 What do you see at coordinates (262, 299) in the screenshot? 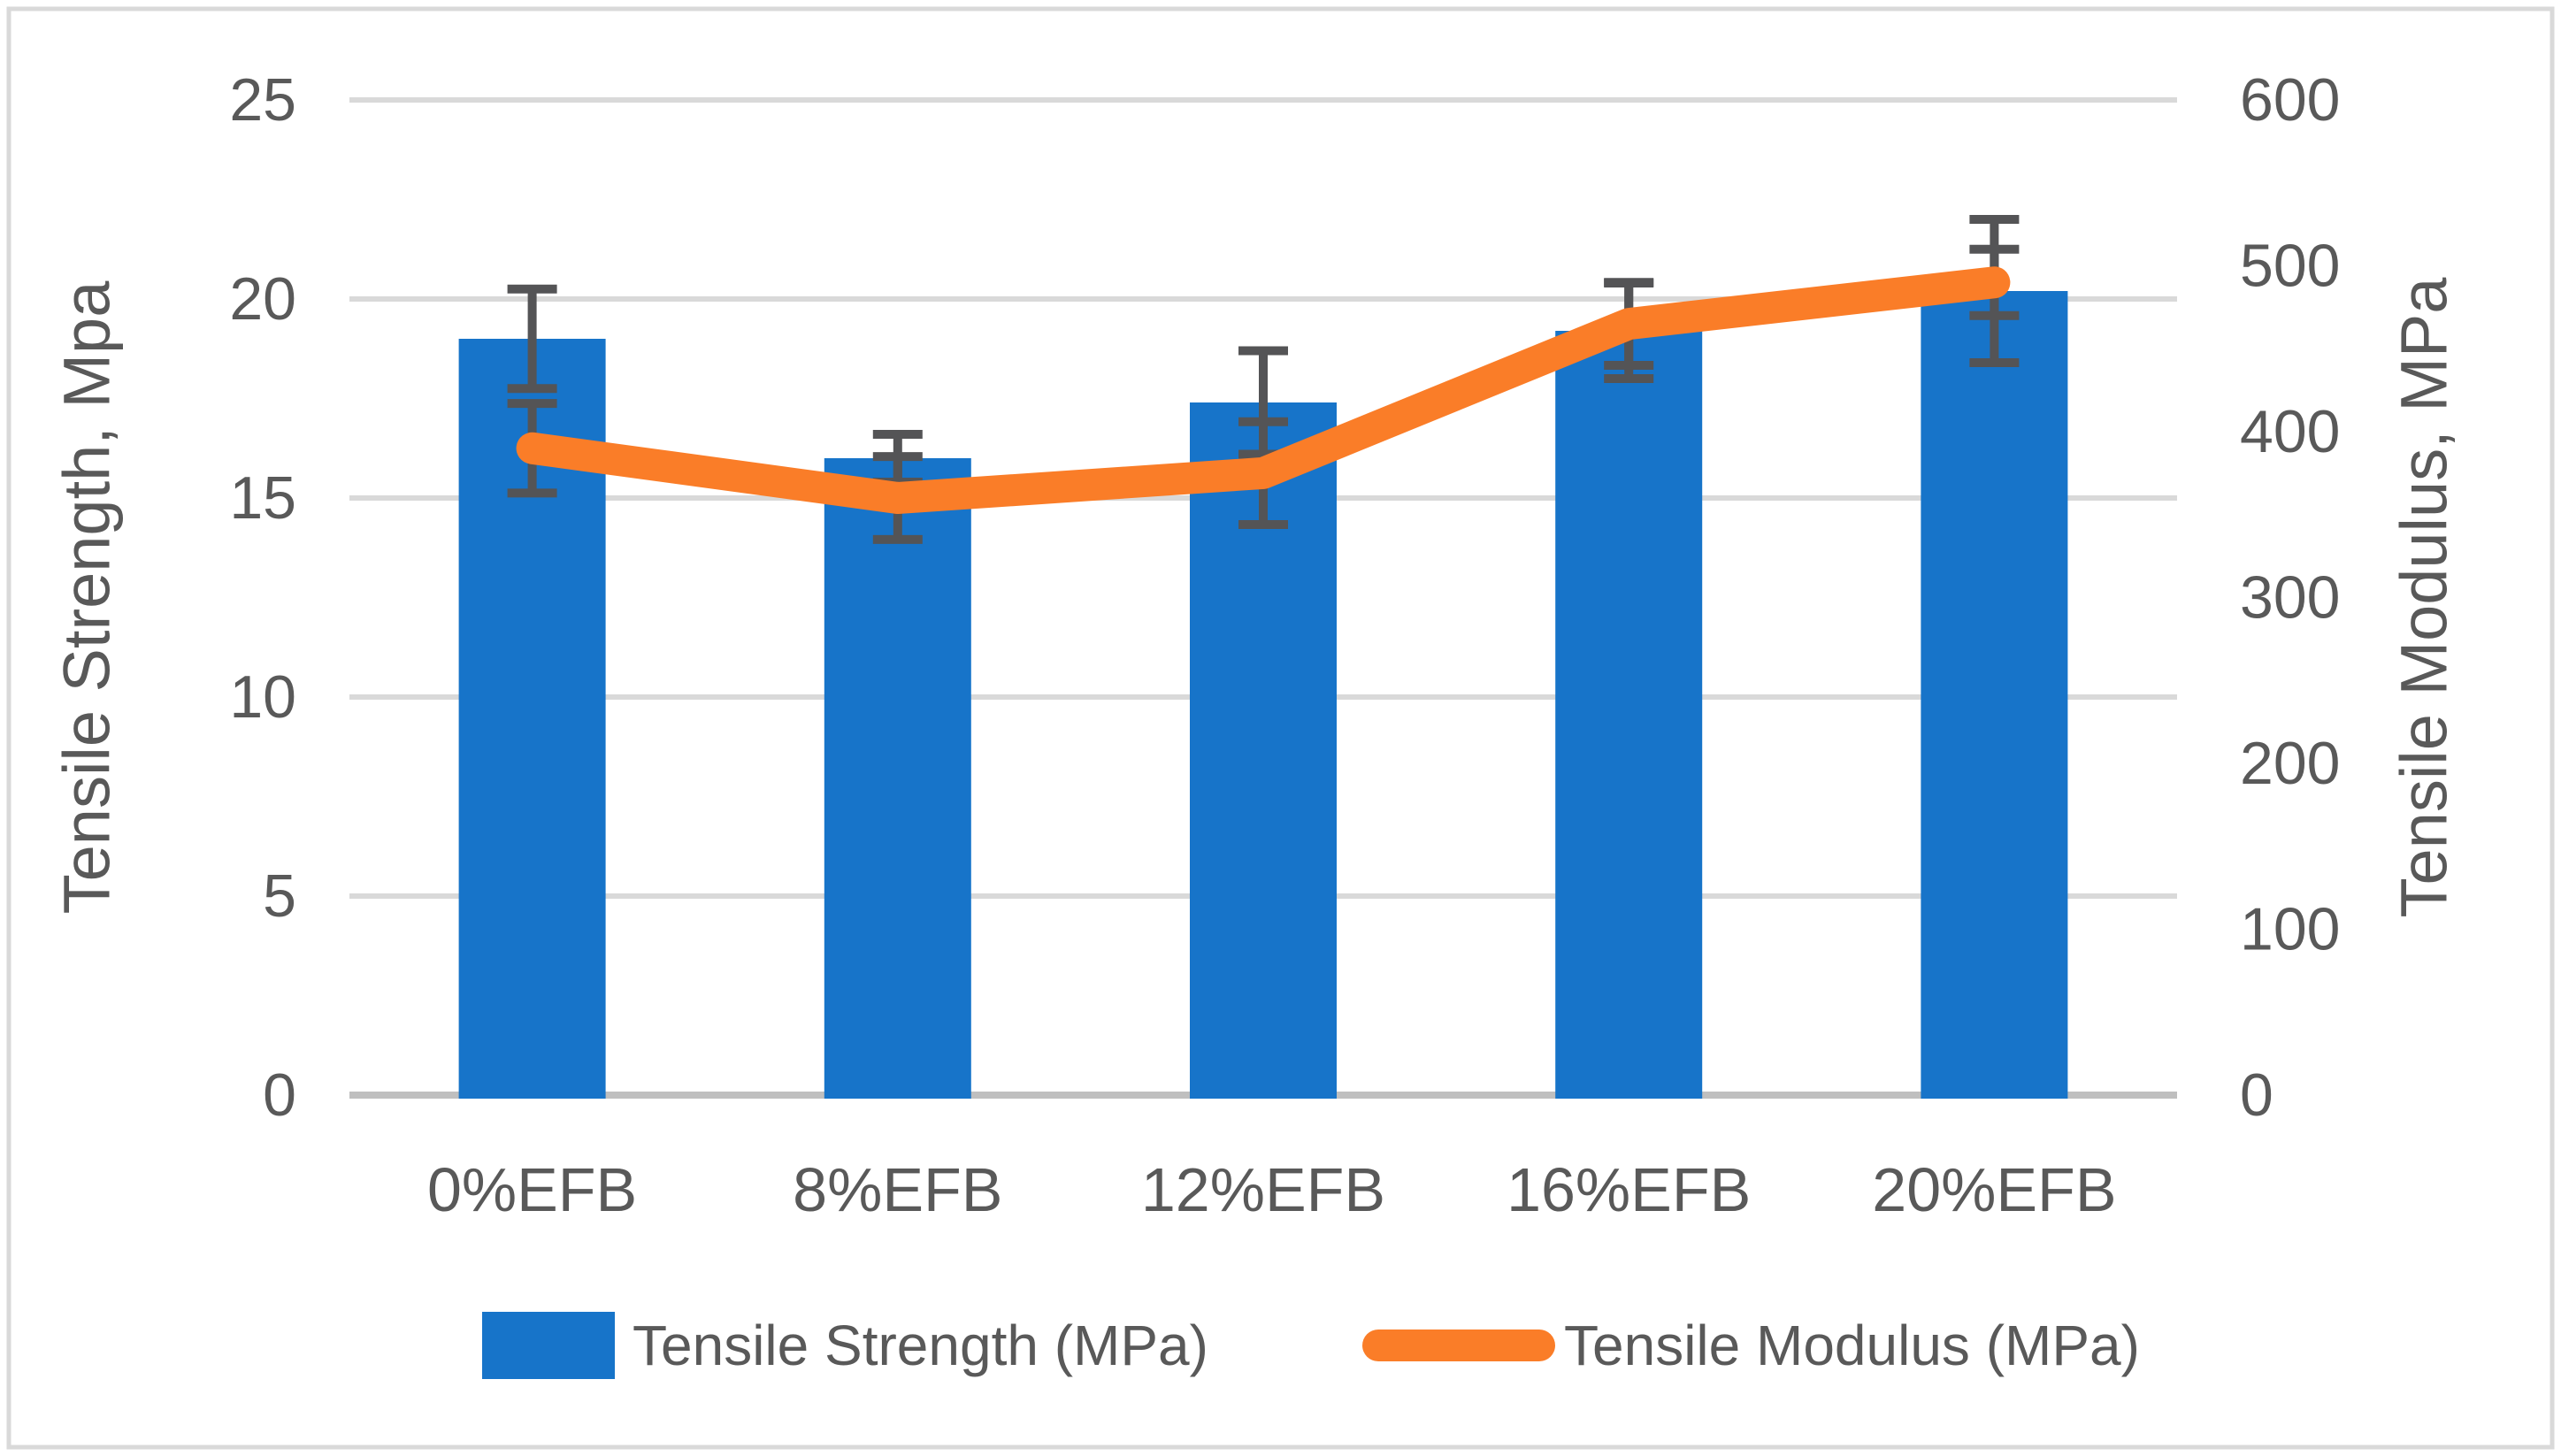
I see `left-tick-label: 20` at bounding box center [262, 299].